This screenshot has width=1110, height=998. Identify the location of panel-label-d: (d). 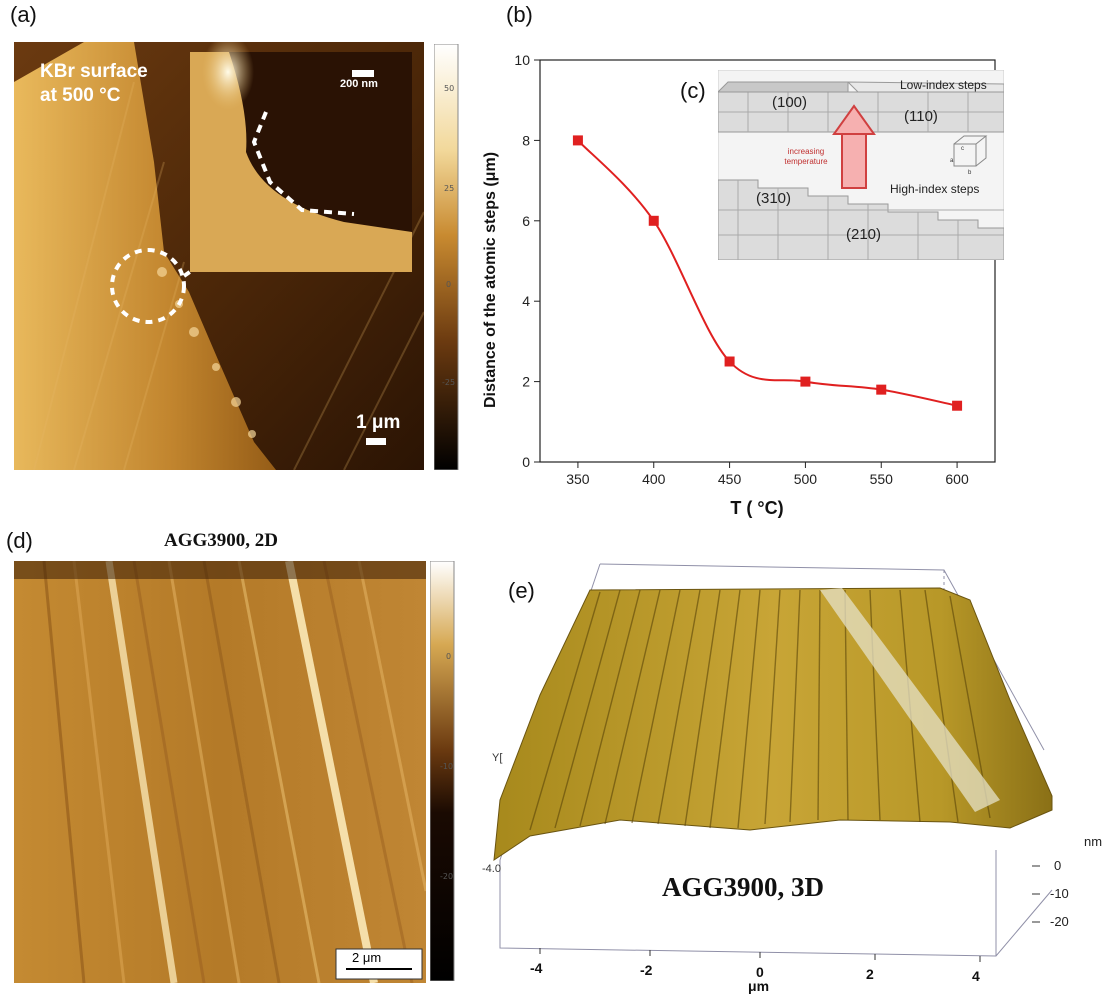
(19, 540).